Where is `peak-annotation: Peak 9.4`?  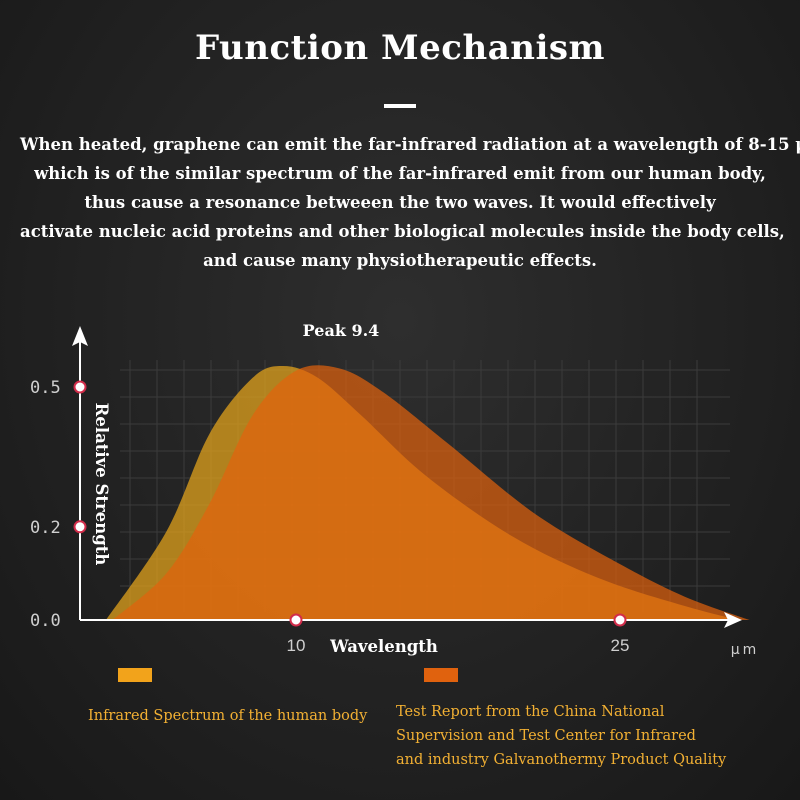
peak-annotation: Peak 9.4 is located at coordinates (341, 330).